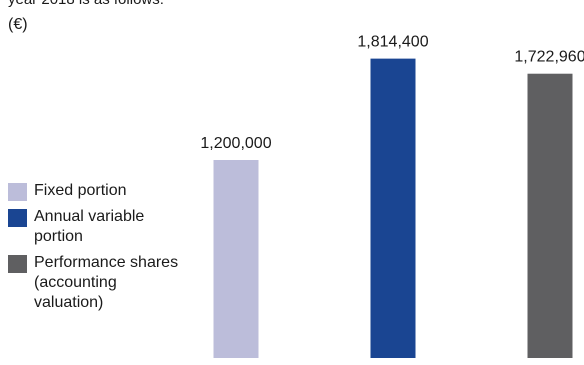 This screenshot has height=365, width=584. What do you see at coordinates (17, 264) in the screenshot?
I see `legend-swatch-performance-shares` at bounding box center [17, 264].